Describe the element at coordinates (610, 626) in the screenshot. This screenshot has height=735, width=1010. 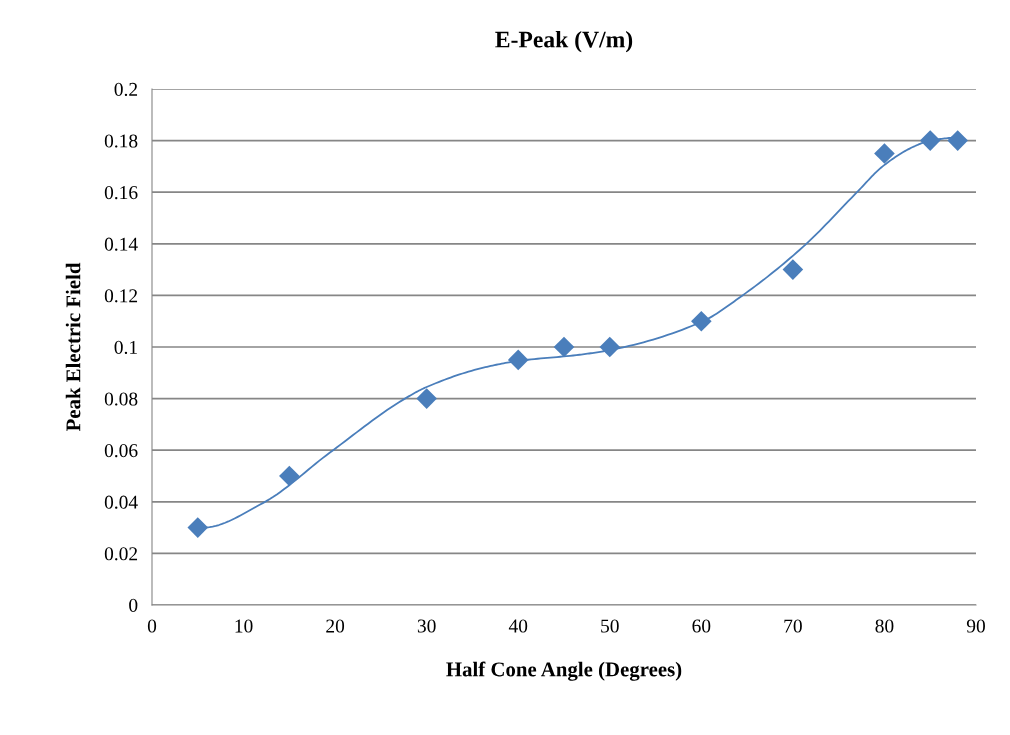
I see `x-tick-label: 50` at that location.